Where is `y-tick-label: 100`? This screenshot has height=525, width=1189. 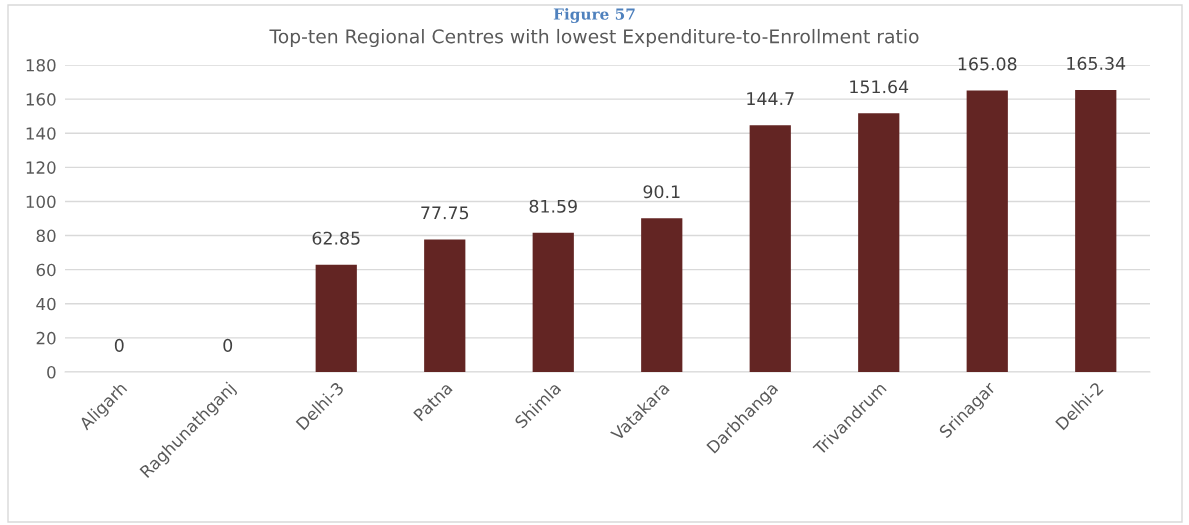
y-tick-label: 100 is located at coordinates (41, 202).